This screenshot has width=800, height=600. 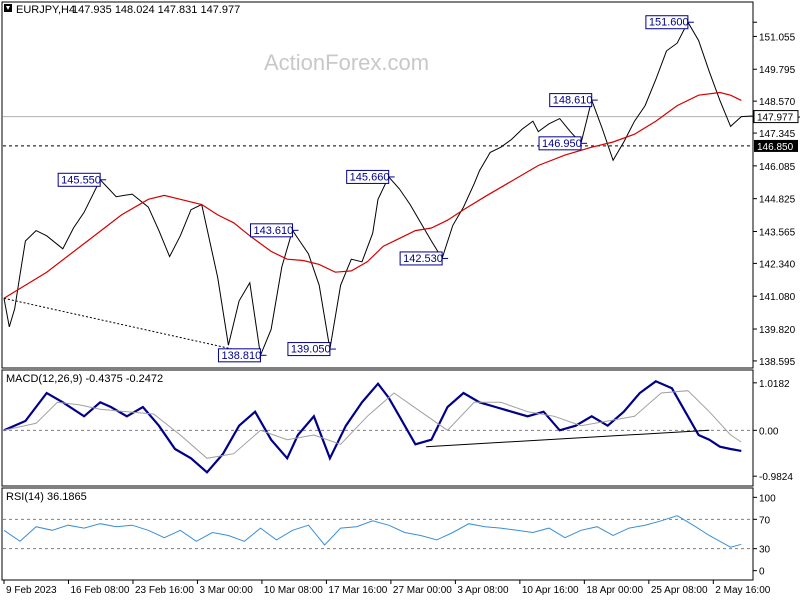 I want to click on swing-tag-label: 145.550, so click(x=81, y=180).